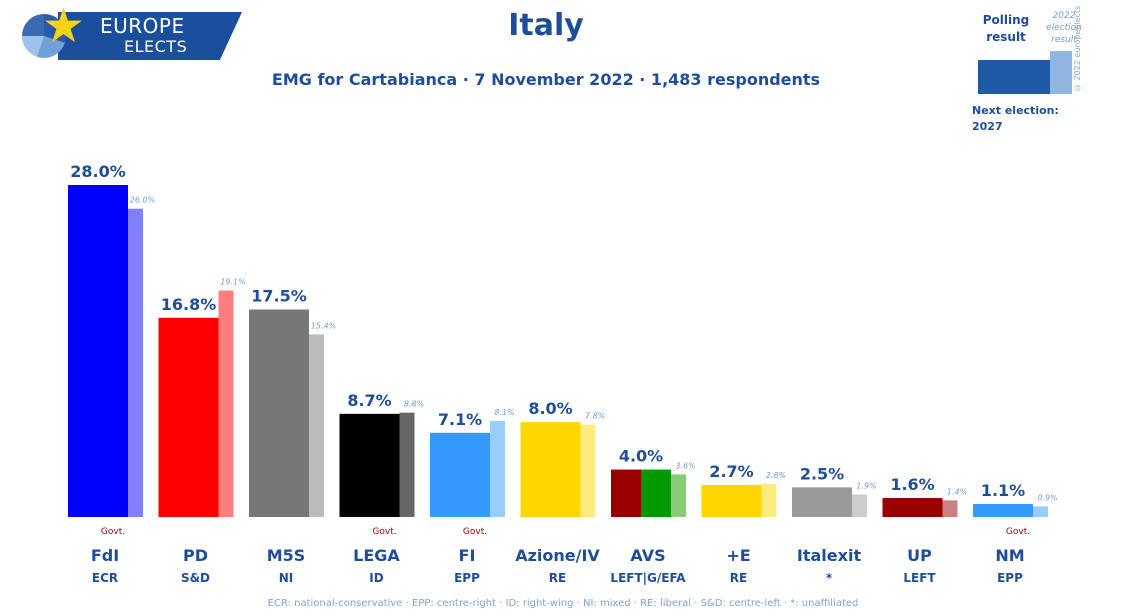 This screenshot has width=1126, height=616. I want to click on polling-value-label: 8.7%, so click(369, 400).